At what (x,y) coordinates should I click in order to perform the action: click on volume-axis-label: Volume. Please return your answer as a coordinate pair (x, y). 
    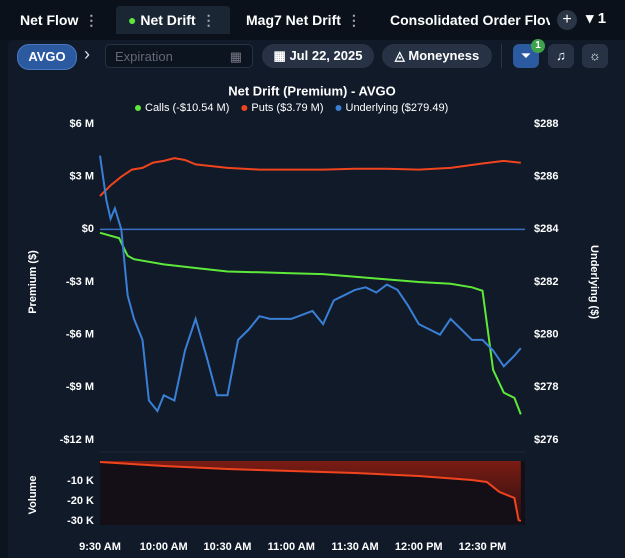
    Looking at the image, I should click on (33, 495).